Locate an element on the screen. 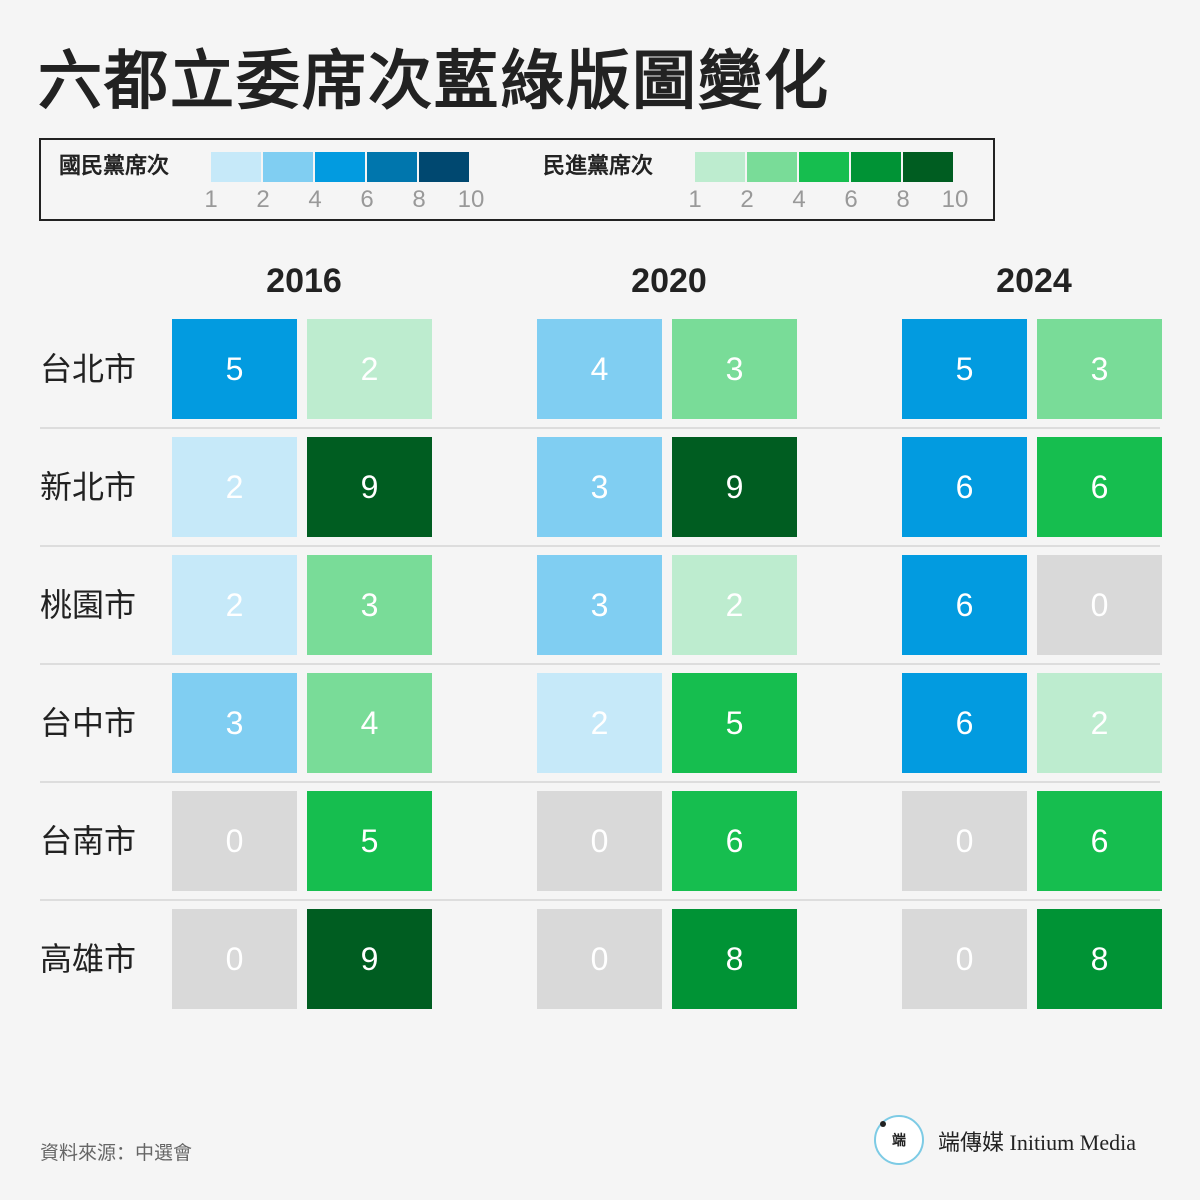 The image size is (1200, 1200). legend-dpp-tick: 10 is located at coordinates (955, 199).